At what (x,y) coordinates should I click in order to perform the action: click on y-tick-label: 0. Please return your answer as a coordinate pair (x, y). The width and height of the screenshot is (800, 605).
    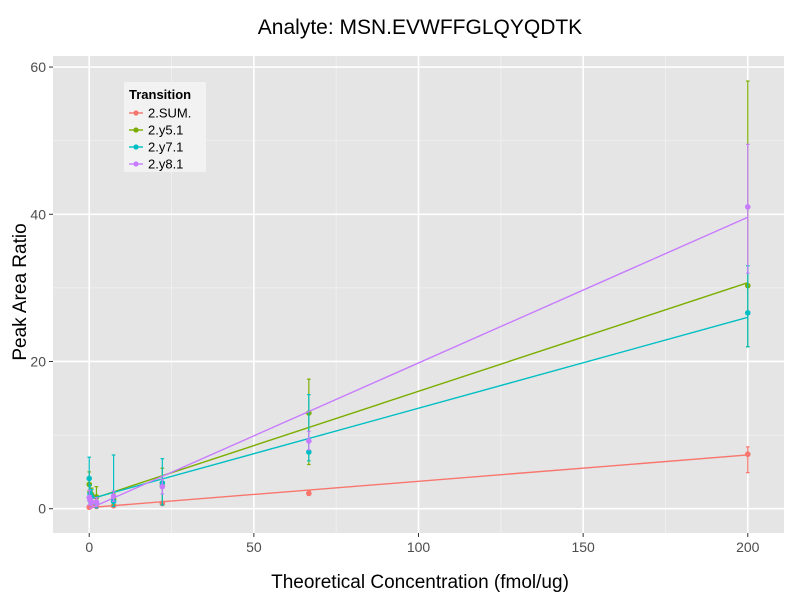
    Looking at the image, I should click on (42, 509).